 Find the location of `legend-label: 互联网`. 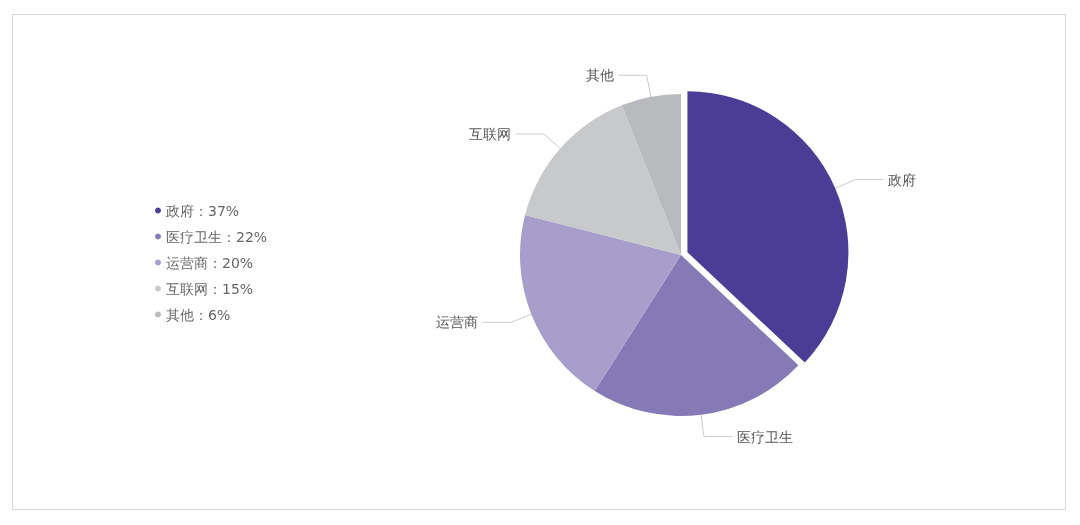

legend-label: 互联网 is located at coordinates (187, 288).